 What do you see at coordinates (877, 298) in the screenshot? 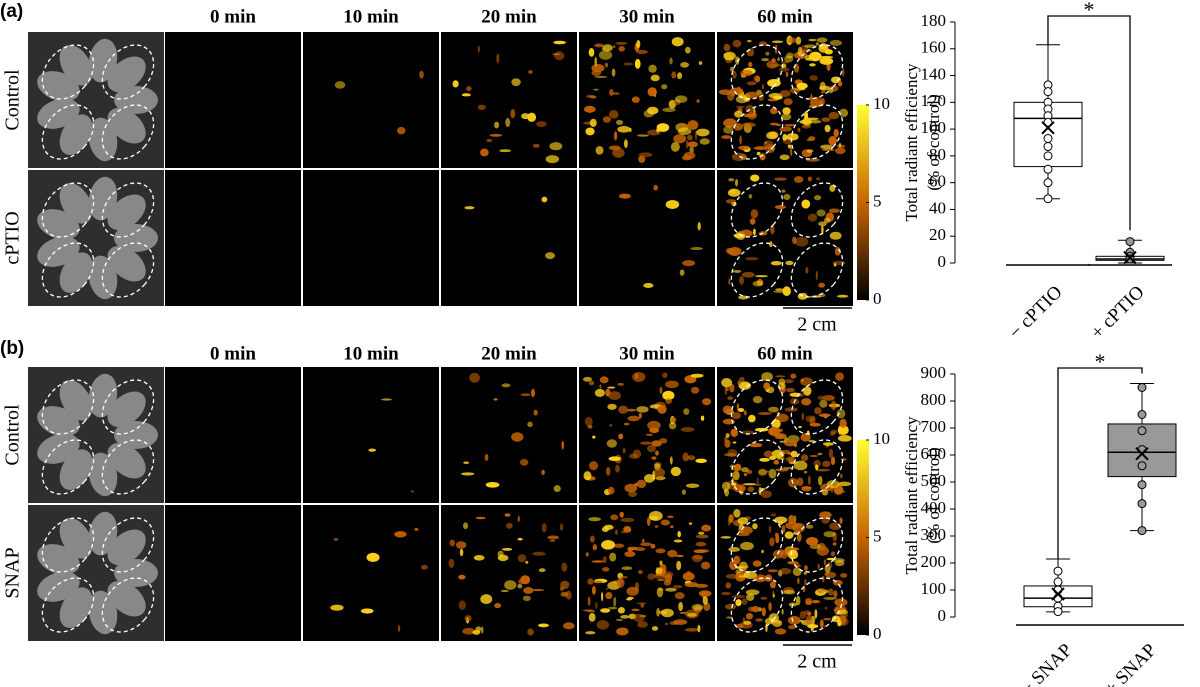
I see `colorbar-label: 0` at bounding box center [877, 298].